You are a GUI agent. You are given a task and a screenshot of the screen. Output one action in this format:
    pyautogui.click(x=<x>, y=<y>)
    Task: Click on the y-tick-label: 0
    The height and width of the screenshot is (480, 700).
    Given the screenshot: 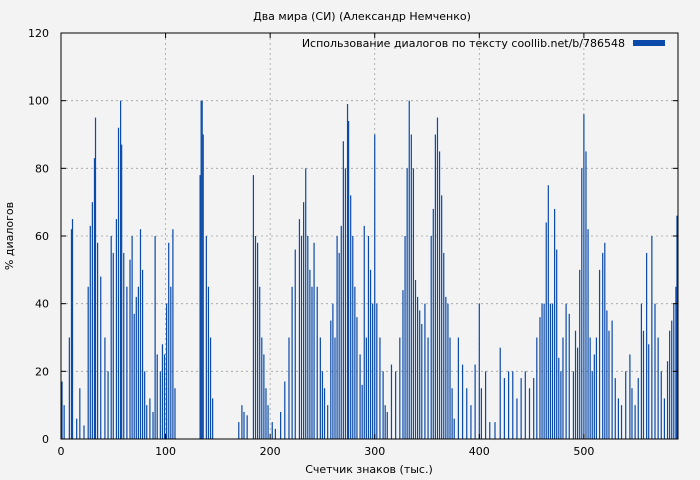 What is the action you would take?
    pyautogui.click(x=45, y=439)
    